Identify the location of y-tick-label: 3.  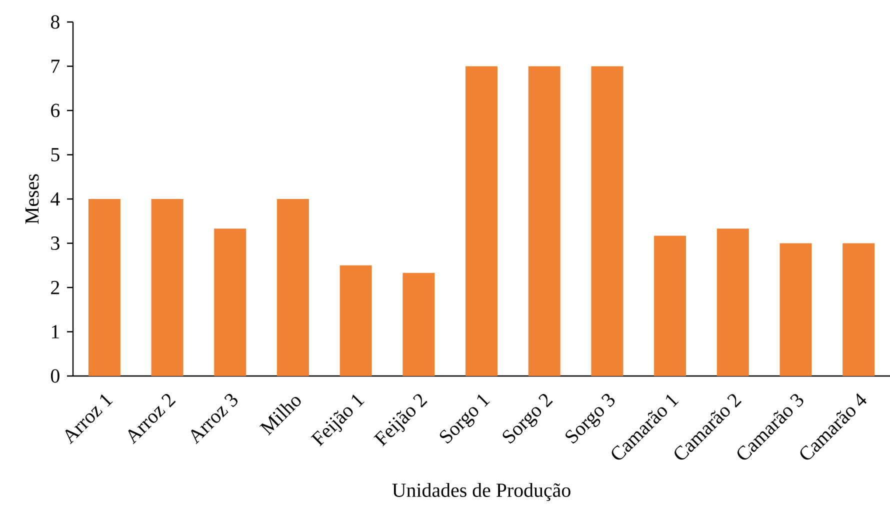
(55, 243).